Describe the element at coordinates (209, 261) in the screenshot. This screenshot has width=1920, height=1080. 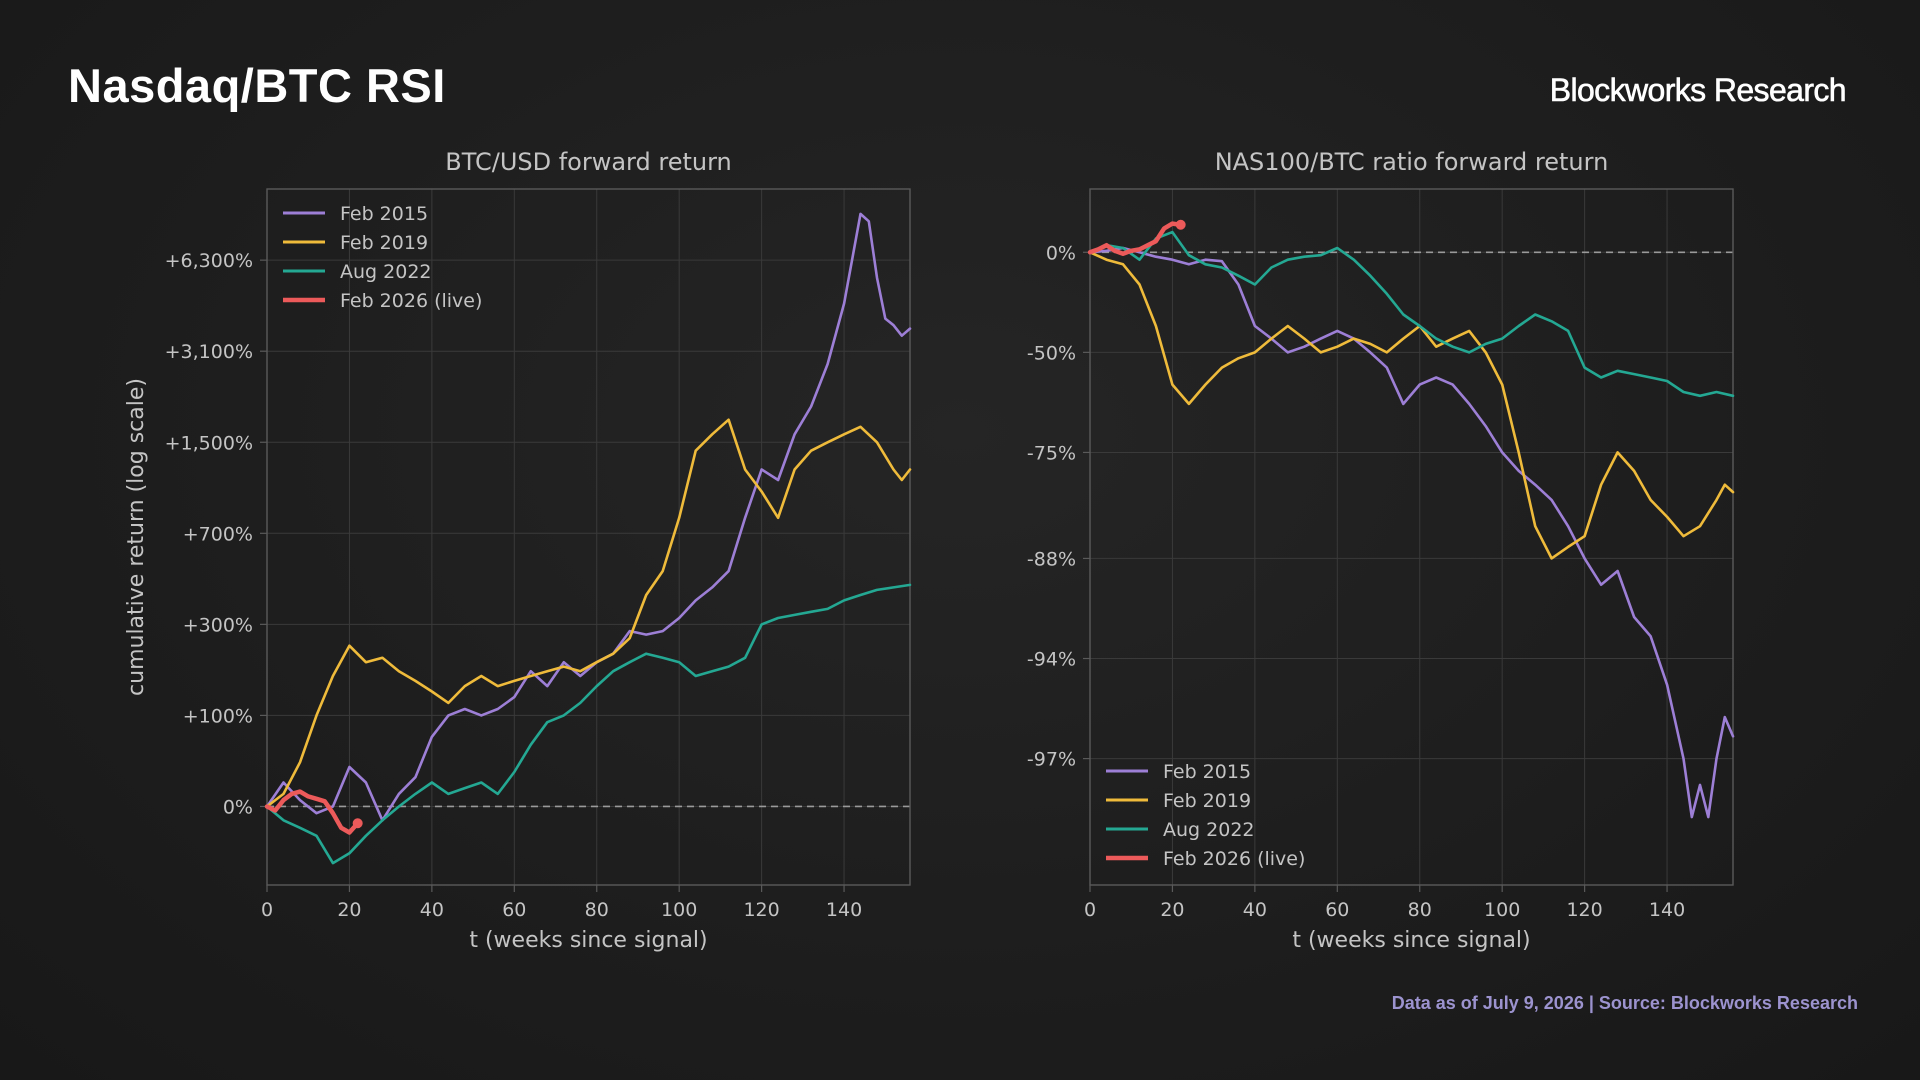
I see `y-tick-label: +6,300%` at that location.